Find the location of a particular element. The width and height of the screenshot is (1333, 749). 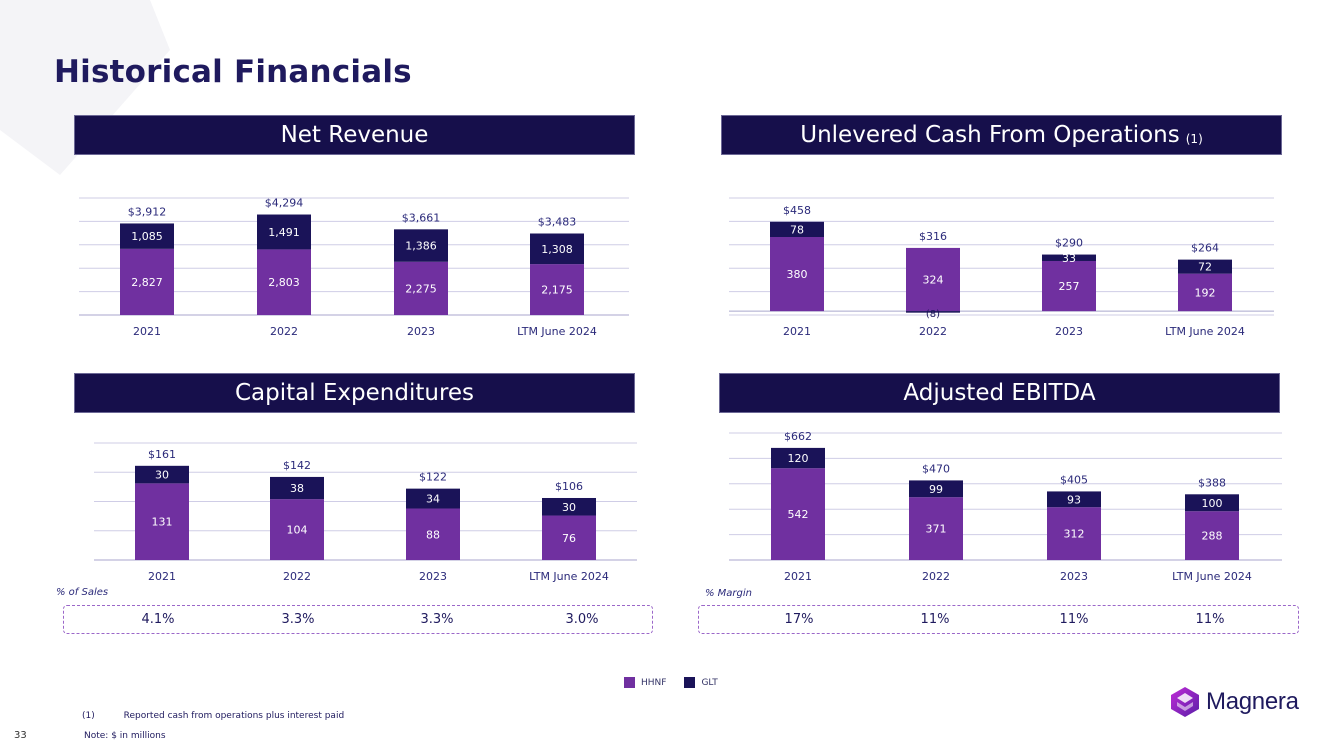

ebitda-category-label: 2022 is located at coordinates (936, 576).